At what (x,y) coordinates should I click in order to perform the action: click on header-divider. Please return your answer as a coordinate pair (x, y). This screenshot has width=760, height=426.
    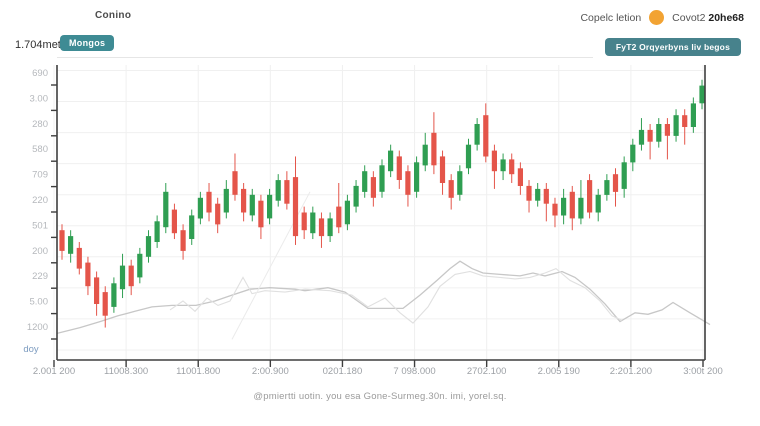
    Looking at the image, I should click on (325, 57).